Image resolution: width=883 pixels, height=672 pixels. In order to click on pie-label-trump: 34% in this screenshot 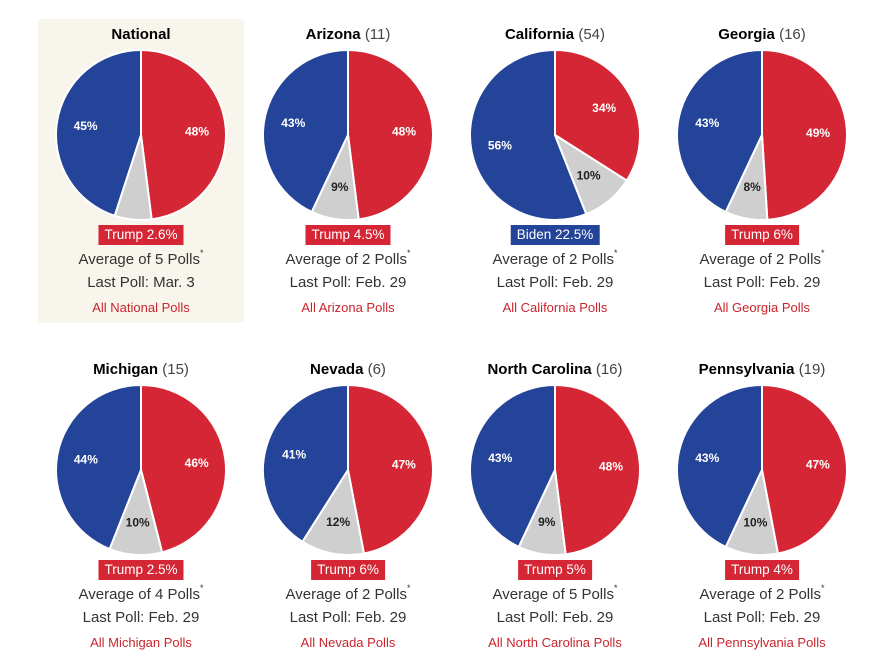, I will do `click(604, 108)`.